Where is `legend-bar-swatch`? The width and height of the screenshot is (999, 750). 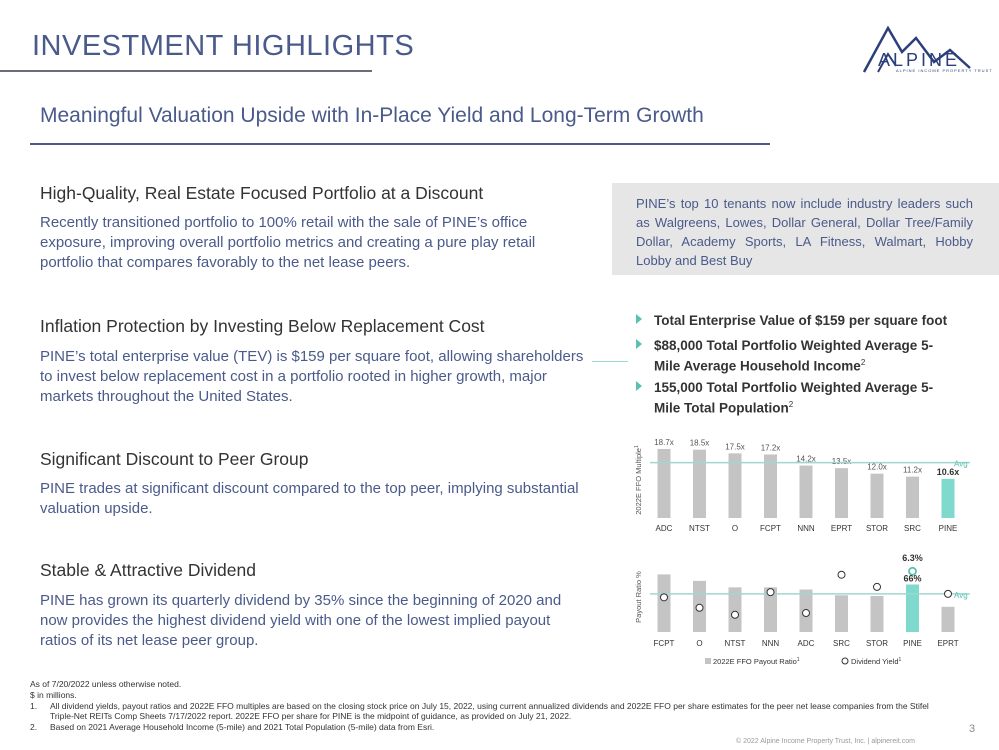
legend-bar-swatch is located at coordinates (708, 661).